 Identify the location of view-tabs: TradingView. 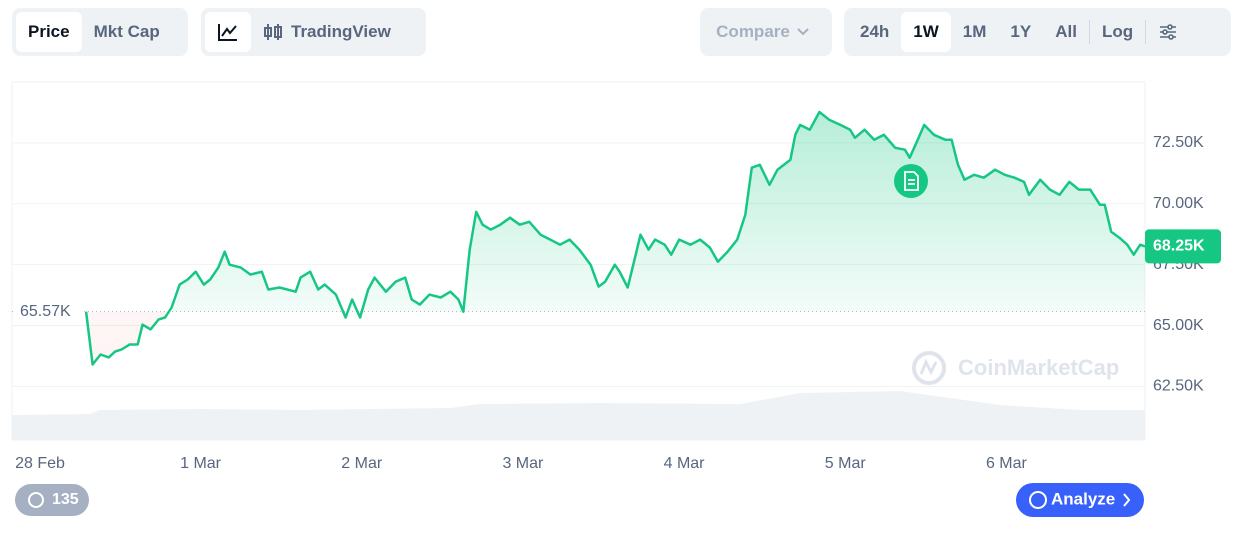
(313, 32).